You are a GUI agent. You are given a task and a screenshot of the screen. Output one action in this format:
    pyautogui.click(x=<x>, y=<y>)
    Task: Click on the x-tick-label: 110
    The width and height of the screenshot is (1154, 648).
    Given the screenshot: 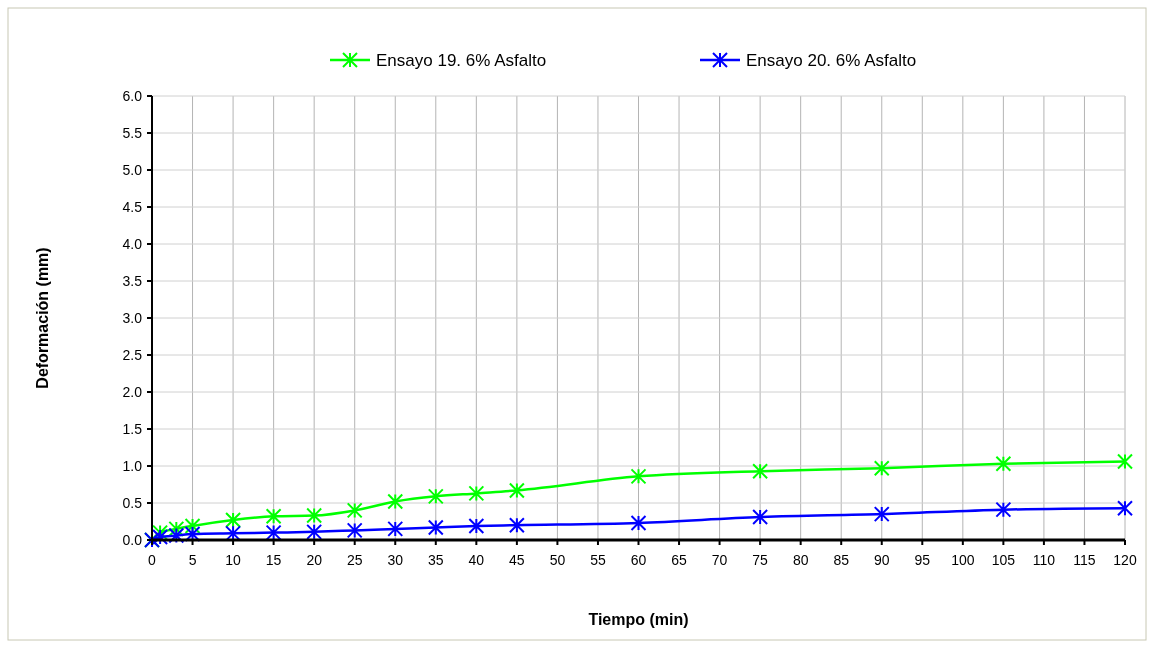 What is the action you would take?
    pyautogui.click(x=1044, y=560)
    